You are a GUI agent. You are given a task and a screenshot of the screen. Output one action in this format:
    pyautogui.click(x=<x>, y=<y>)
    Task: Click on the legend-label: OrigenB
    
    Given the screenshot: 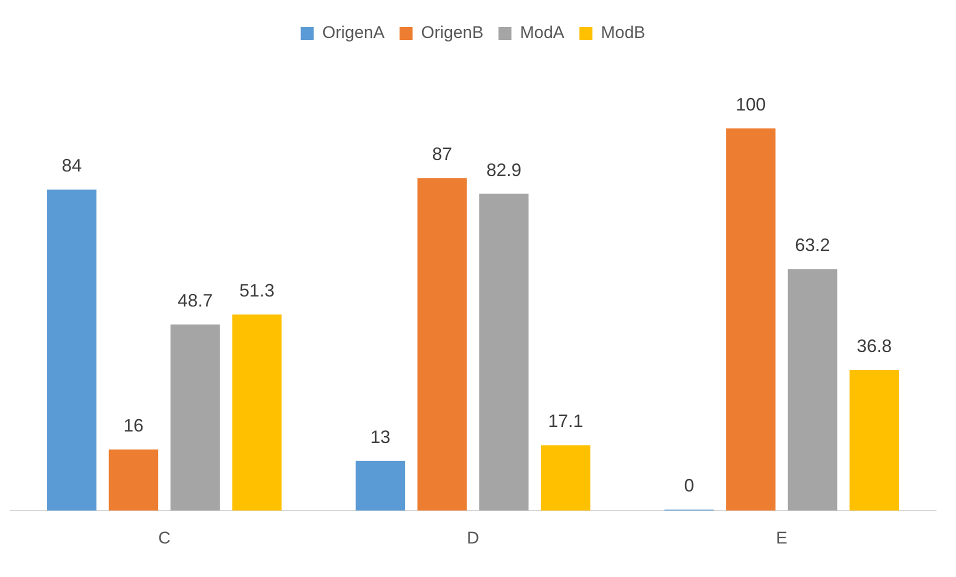 What is the action you would take?
    pyautogui.click(x=452, y=32)
    